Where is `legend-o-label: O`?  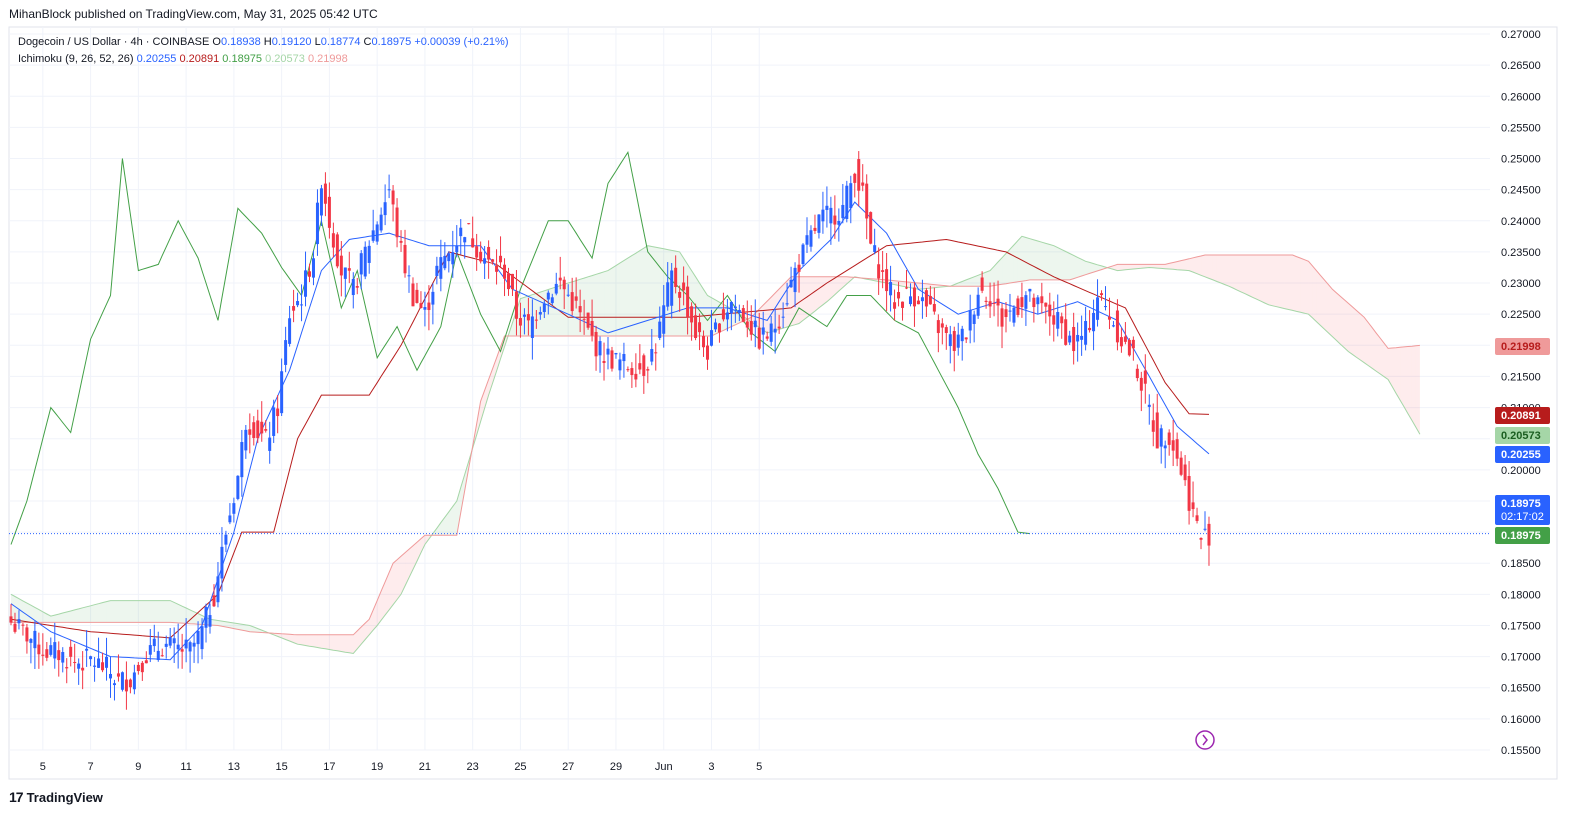
legend-o-label: O is located at coordinates (216, 42).